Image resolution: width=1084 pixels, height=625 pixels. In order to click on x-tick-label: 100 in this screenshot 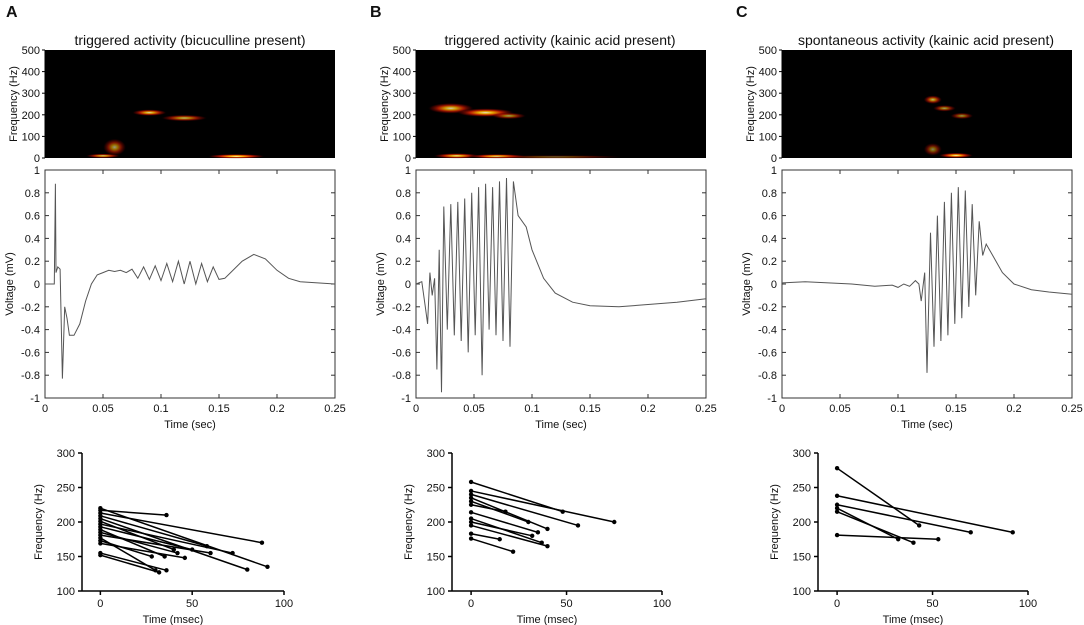, I will do `click(284, 604)`.